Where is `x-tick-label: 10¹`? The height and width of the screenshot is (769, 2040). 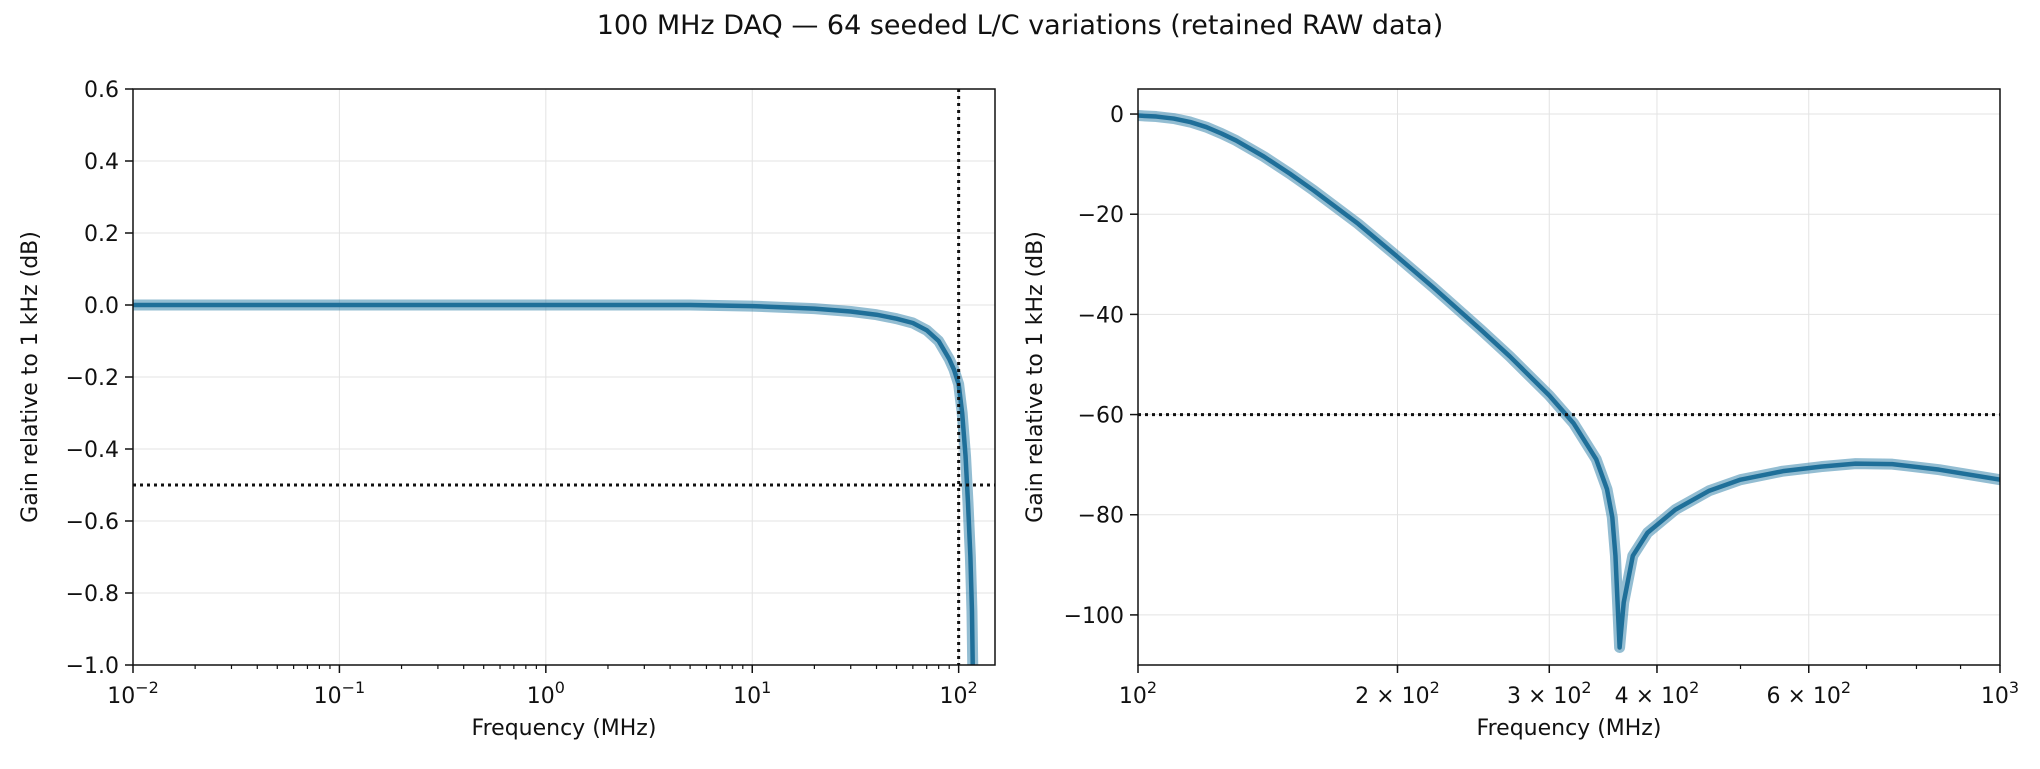
x-tick-label: 10¹ is located at coordinates (752, 693).